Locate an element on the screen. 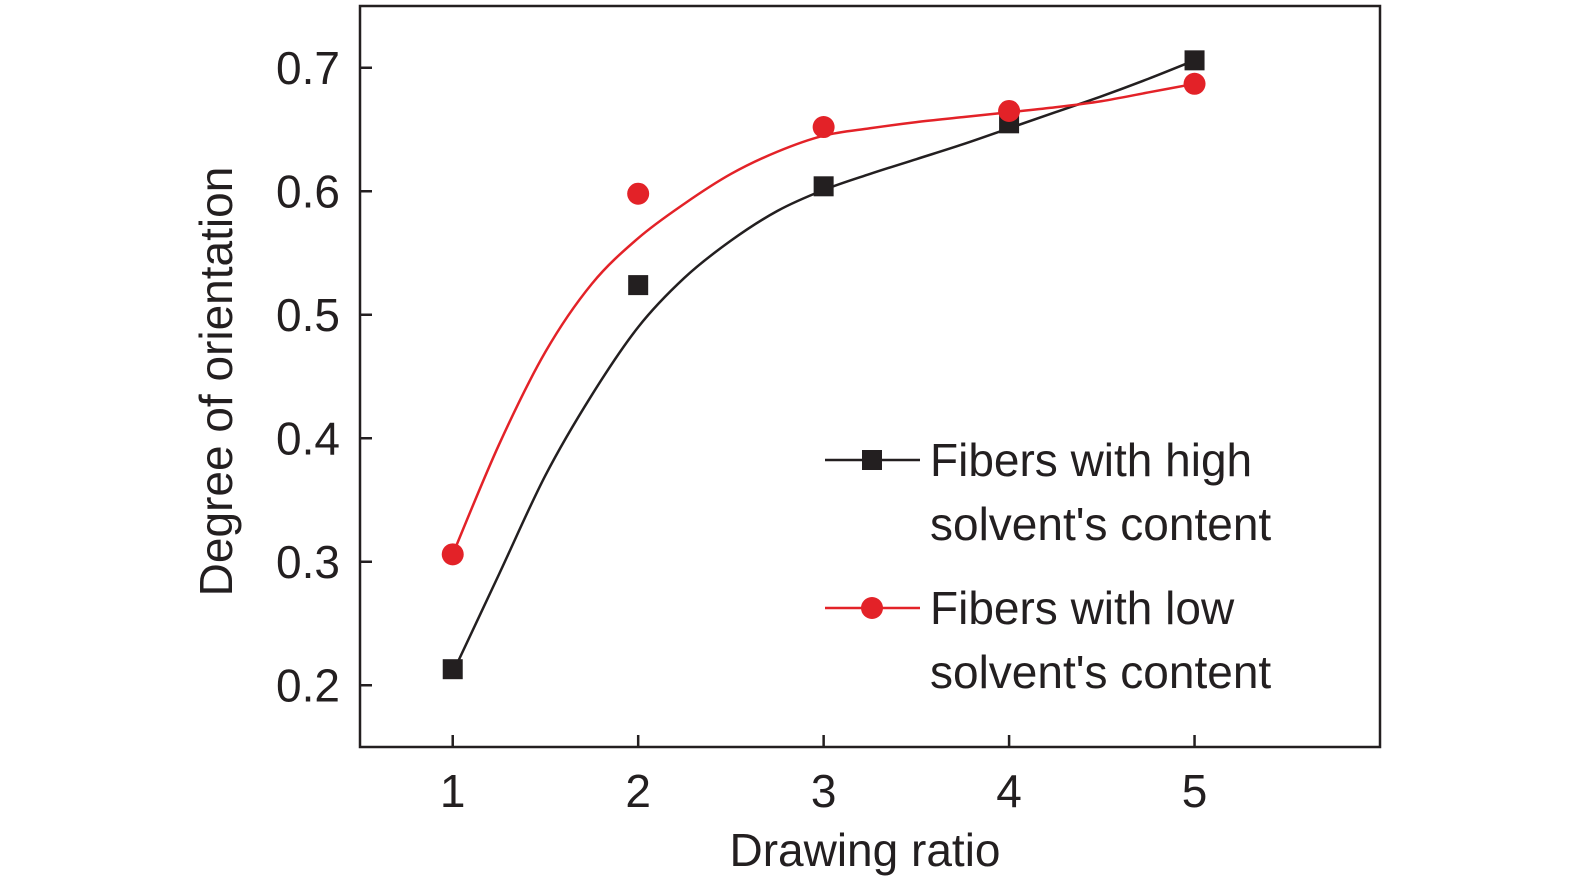 This screenshot has width=1575, height=895. x-tick-label: 5 is located at coordinates (1195, 791).